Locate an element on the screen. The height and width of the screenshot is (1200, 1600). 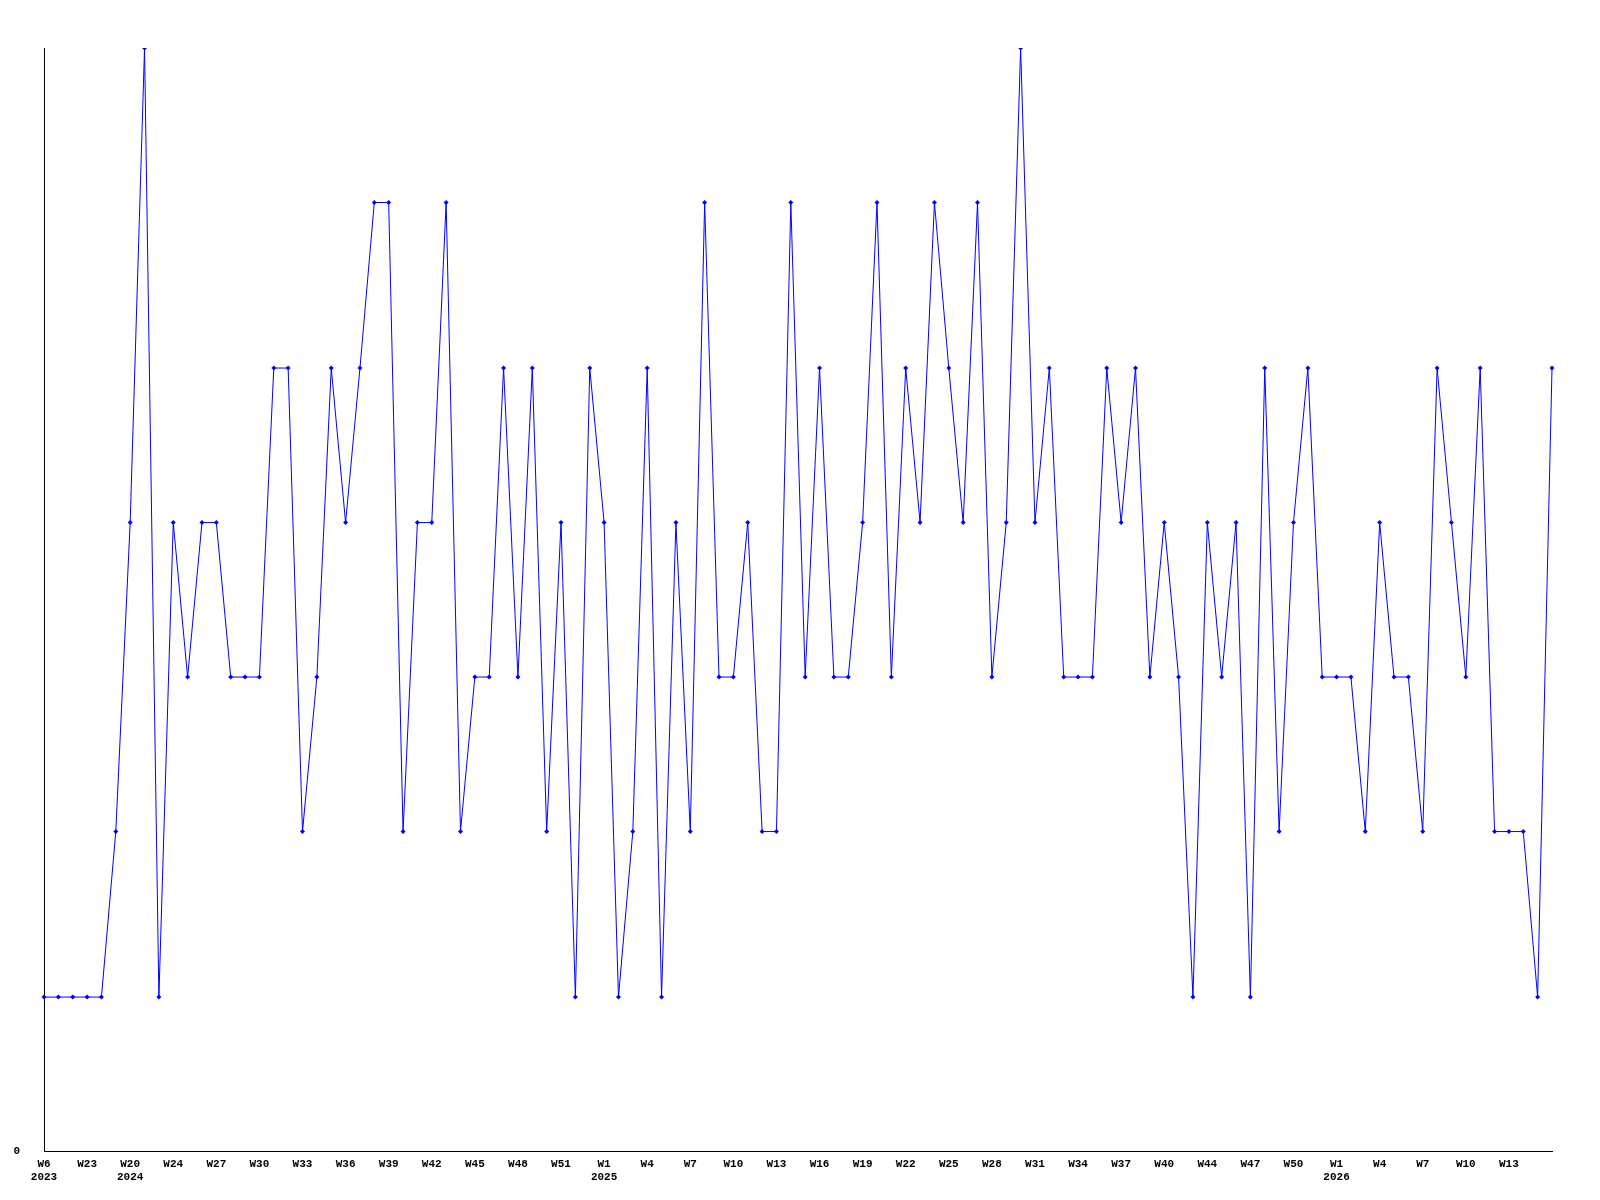
x-tick-label: W37 is located at coordinates (1121, 1163).